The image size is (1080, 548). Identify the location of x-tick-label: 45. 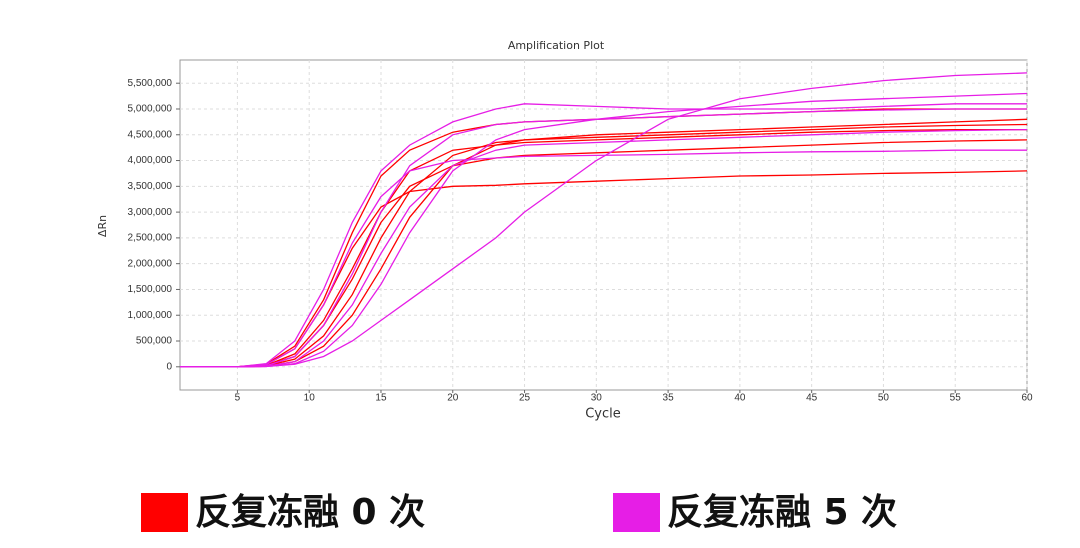
(812, 398).